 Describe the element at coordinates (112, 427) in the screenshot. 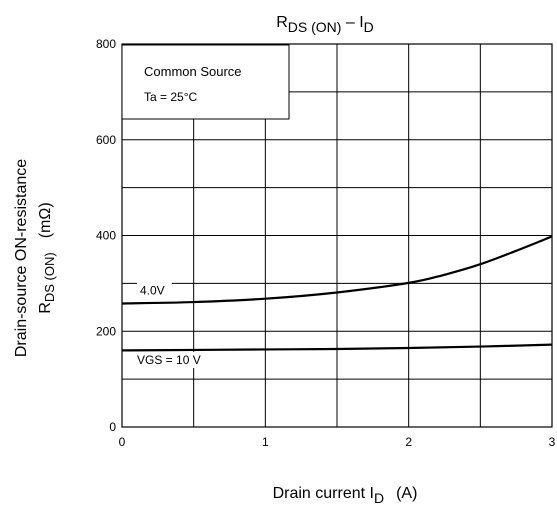

I see `y-tick-label: 0` at that location.